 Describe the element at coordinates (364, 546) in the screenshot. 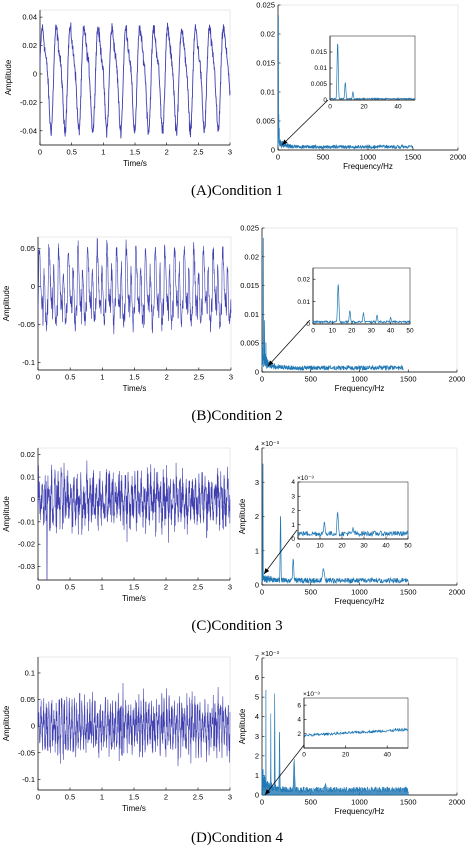

I see `x-tick-label: 30` at that location.